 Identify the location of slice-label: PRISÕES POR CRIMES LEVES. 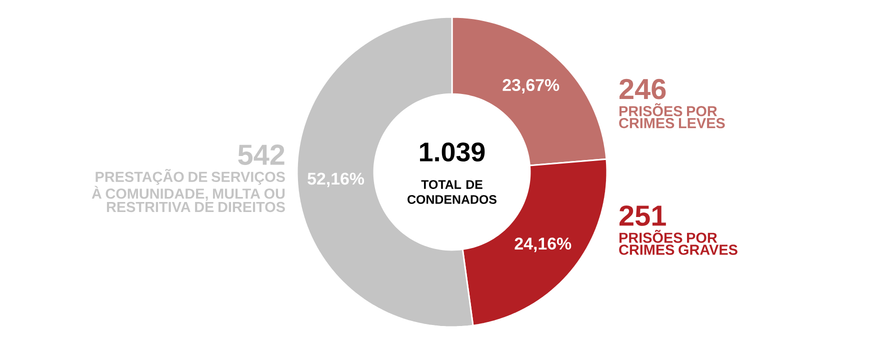
(672, 115).